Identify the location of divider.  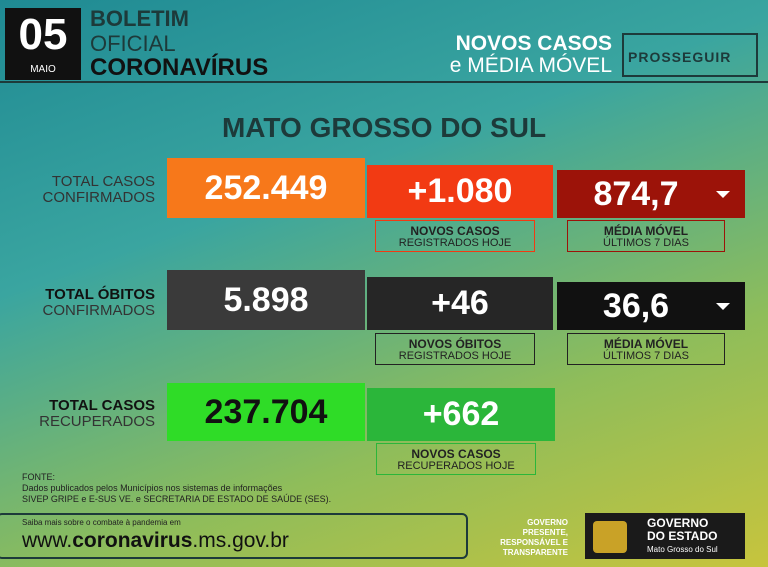
(384, 82).